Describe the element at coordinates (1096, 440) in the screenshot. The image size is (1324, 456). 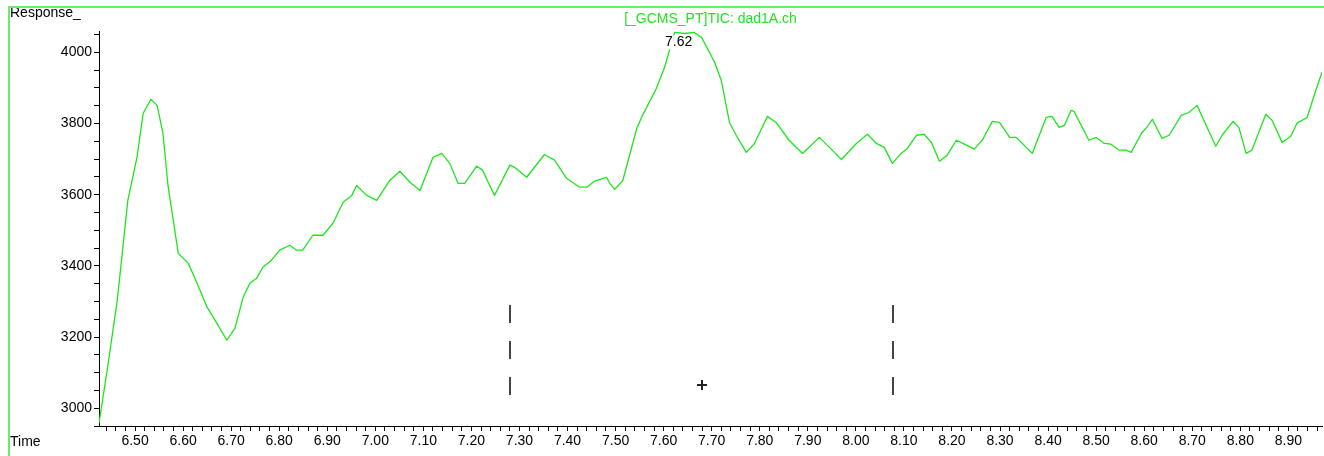
I see `x-tick-label: 8.50` at that location.